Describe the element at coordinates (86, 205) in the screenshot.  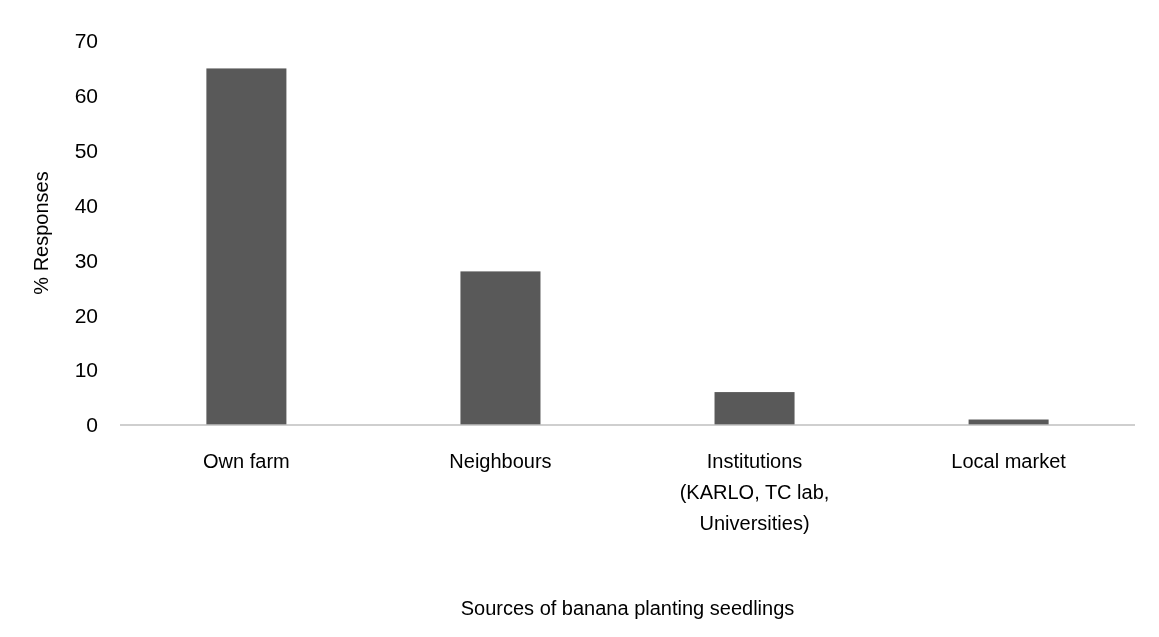
I see `y-tick-label: 40` at that location.